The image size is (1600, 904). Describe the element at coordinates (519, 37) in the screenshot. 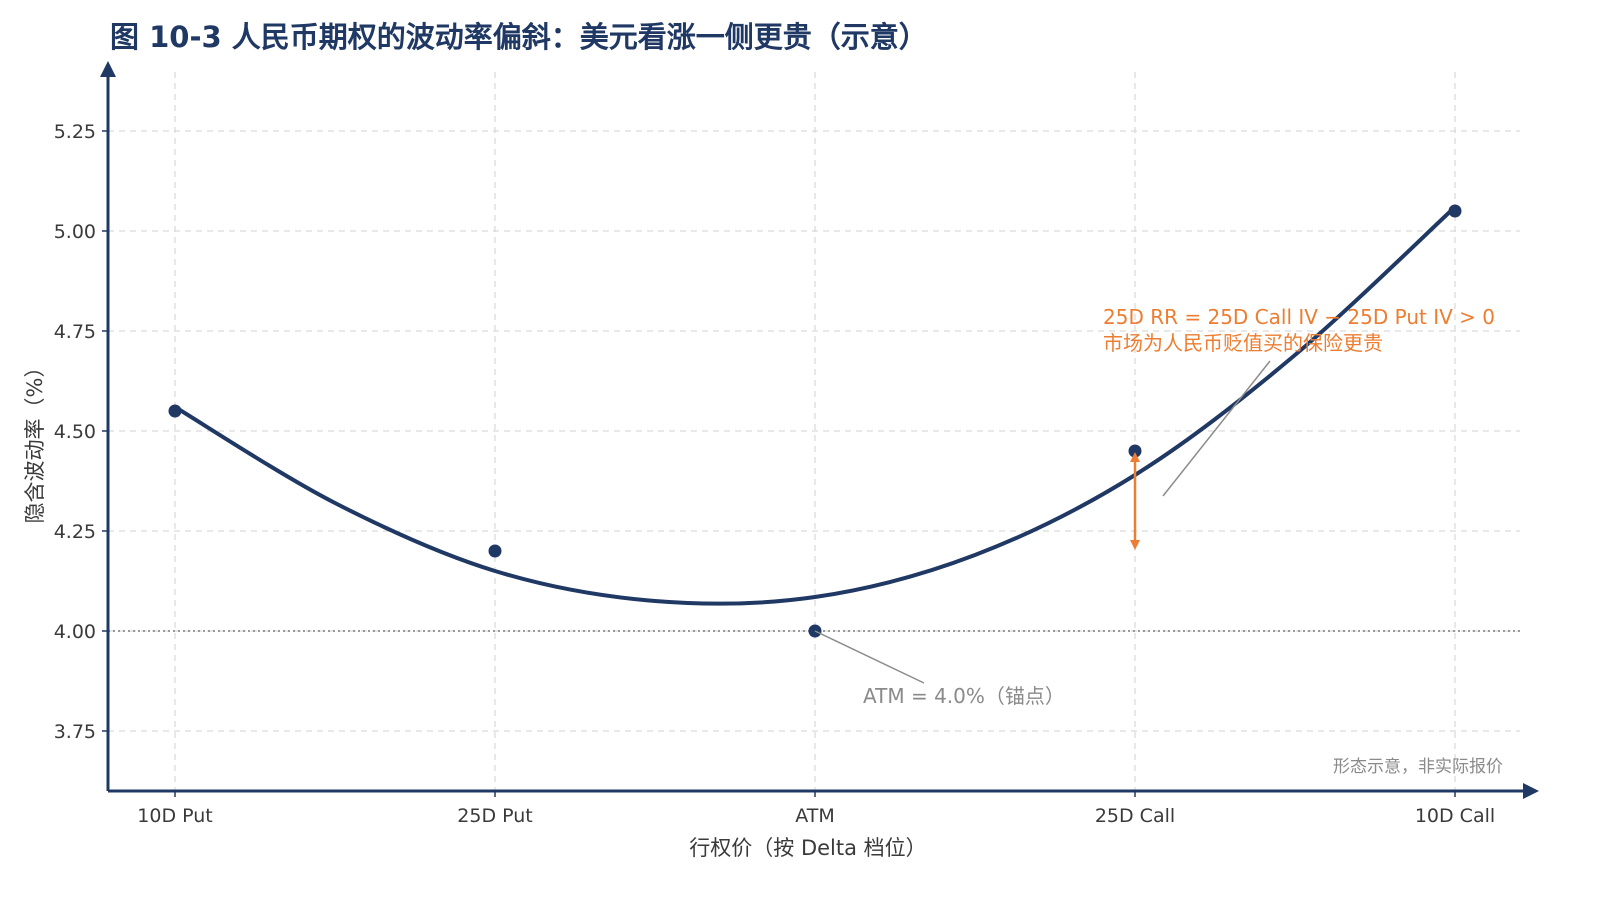

I see `chart-title: 图 10-3 人民币期权的波动率偏斜：美元看涨一侧更贵（示意）` at that location.